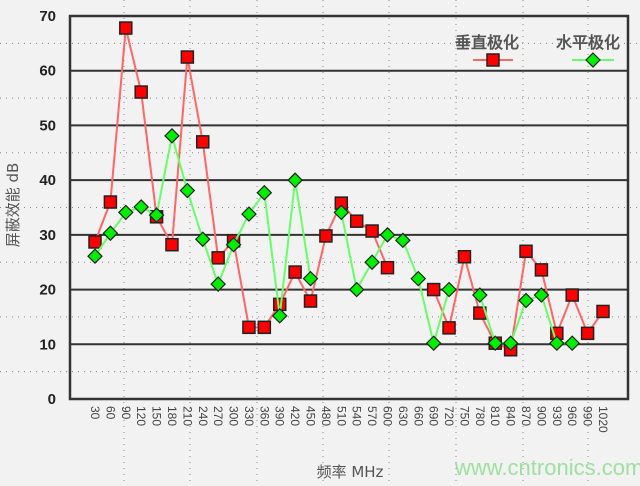 This screenshot has width=640, height=486. Describe the element at coordinates (47, 180) in the screenshot. I see `y-tick-label: 40` at that location.